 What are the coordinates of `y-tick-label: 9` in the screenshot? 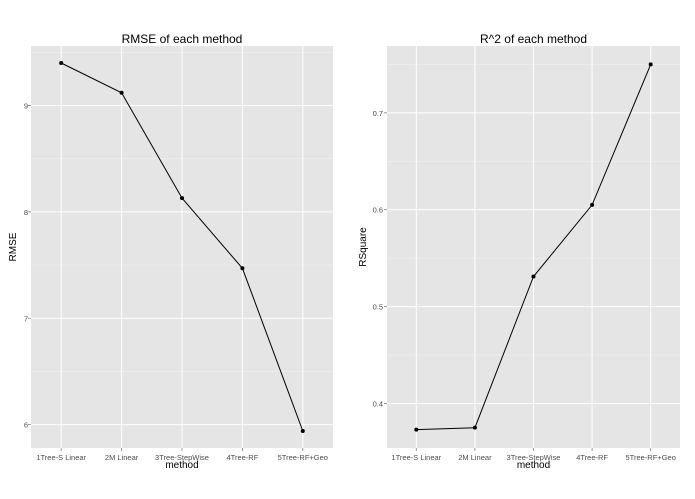 It's located at (26, 106).